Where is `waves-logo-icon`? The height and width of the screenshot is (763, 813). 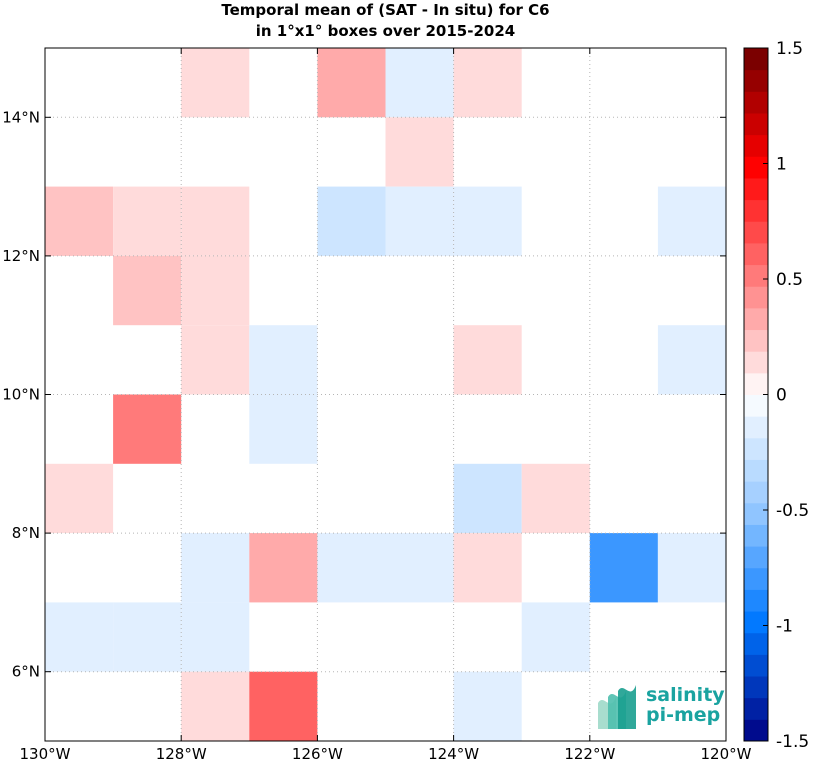
waves-logo-icon is located at coordinates (617, 707).